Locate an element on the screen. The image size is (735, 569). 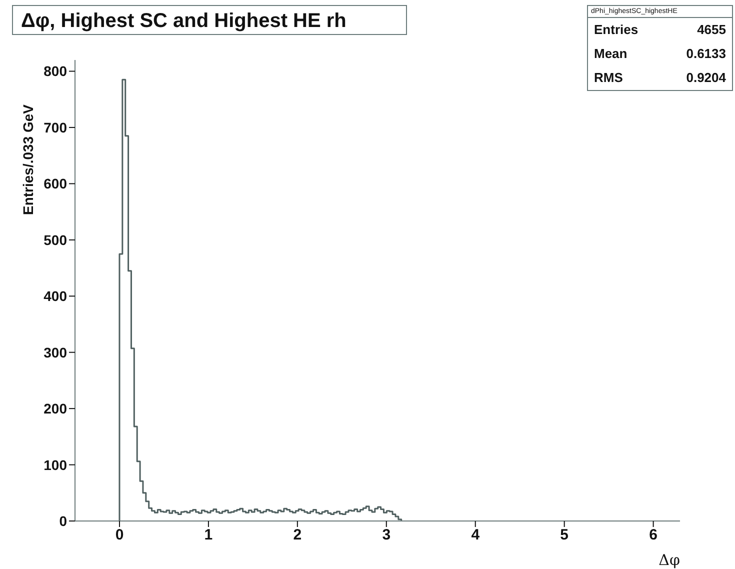
x-tick-label: 2 is located at coordinates (297, 535).